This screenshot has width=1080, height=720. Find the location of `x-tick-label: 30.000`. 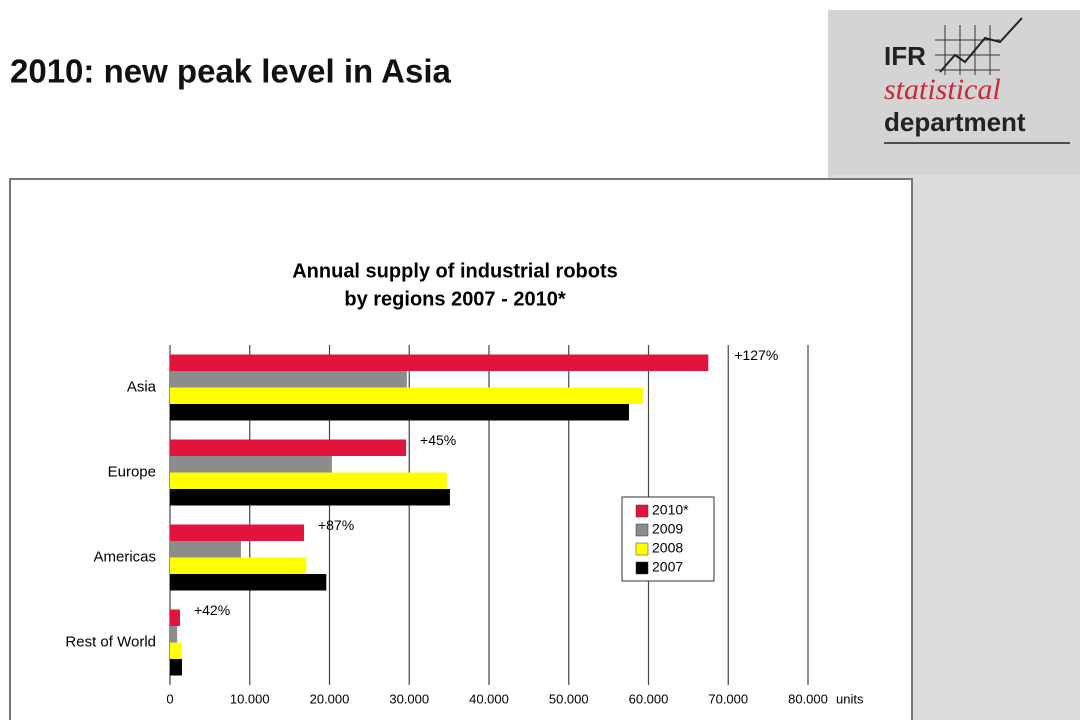

x-tick-label: 30.000 is located at coordinates (409, 698).